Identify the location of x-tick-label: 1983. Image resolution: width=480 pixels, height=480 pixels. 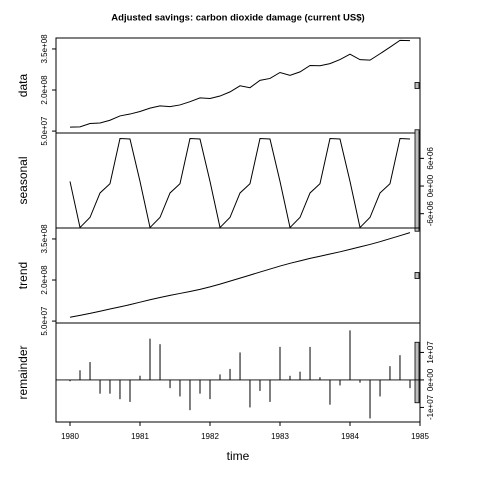
(280, 436).